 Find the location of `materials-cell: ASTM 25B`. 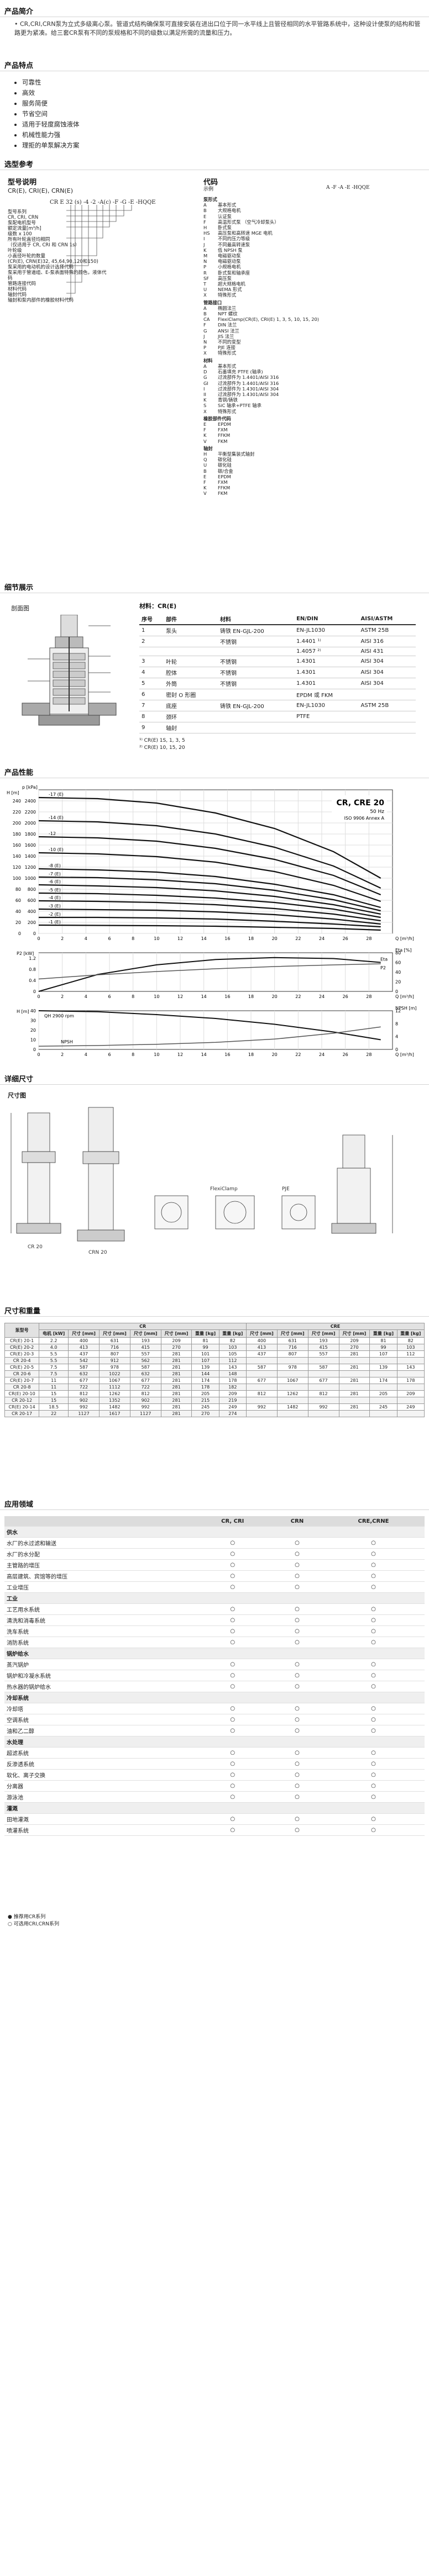

materials-cell: ASTM 25B is located at coordinates (387, 630).